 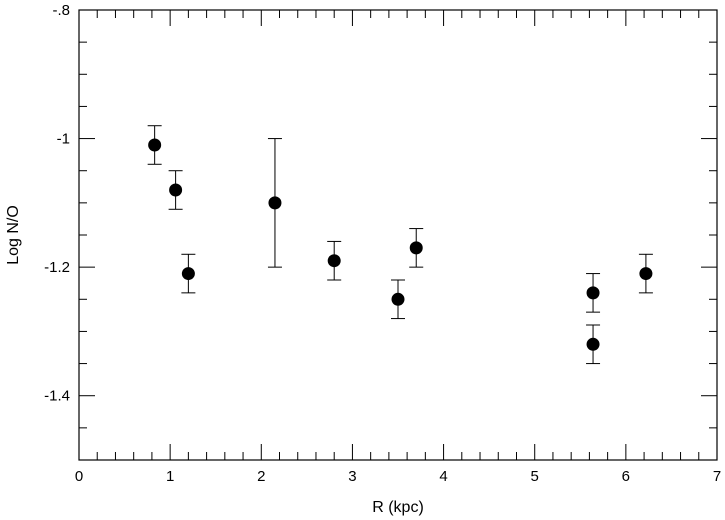 I want to click on x-tick-label: 5, so click(x=535, y=476).